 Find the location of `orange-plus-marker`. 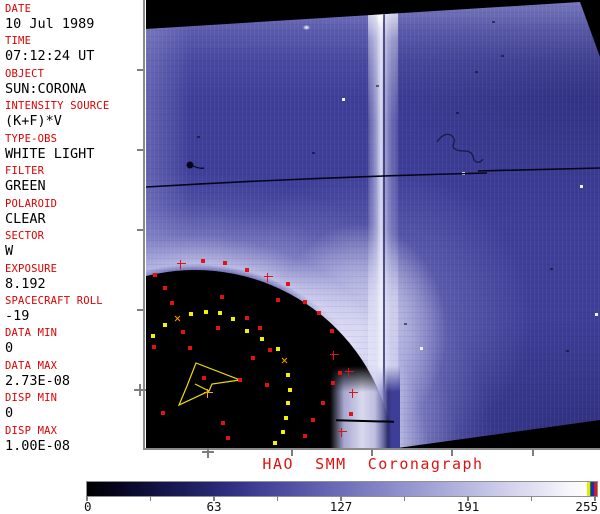

orange-plus-marker is located at coordinates (208, 393).